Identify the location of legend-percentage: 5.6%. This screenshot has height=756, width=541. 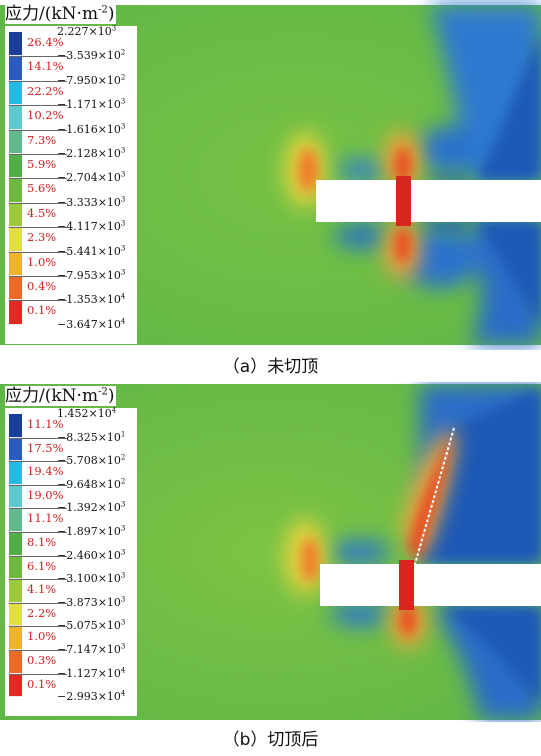
(42, 188).